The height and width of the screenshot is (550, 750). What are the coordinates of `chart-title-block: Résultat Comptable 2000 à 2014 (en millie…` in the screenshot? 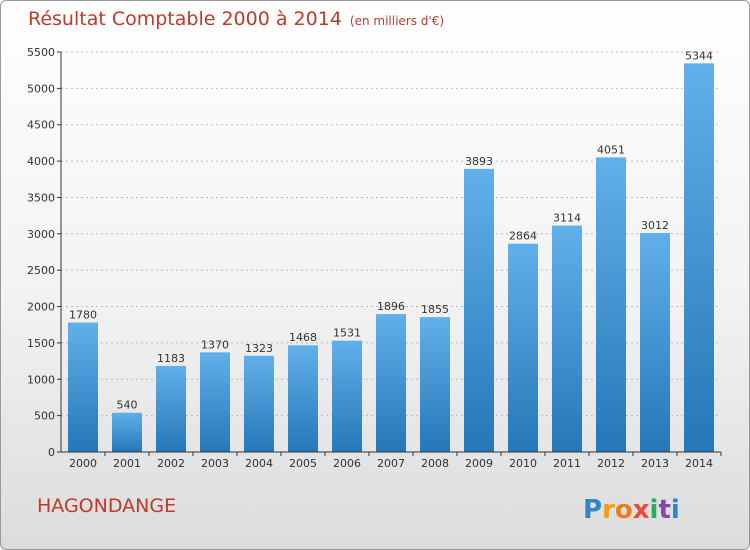 It's located at (236, 19).